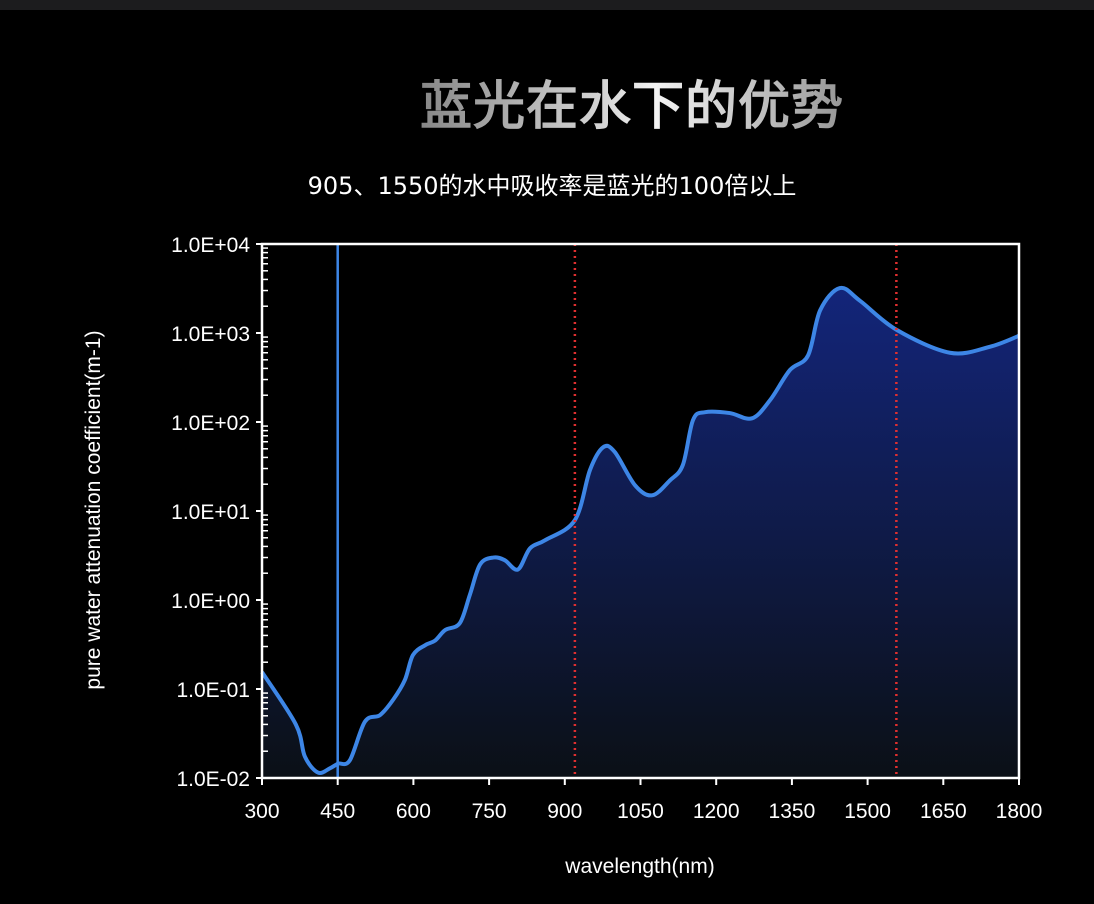  I want to click on x-tick-label: 1050, so click(640, 811).